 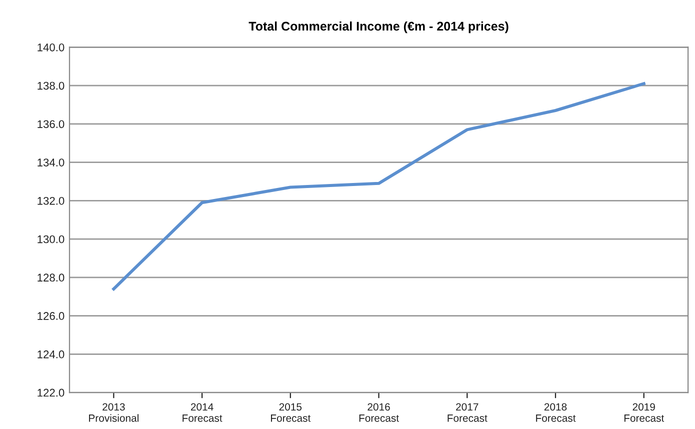 I want to click on y-tick-label: 124.0, so click(x=51, y=354).